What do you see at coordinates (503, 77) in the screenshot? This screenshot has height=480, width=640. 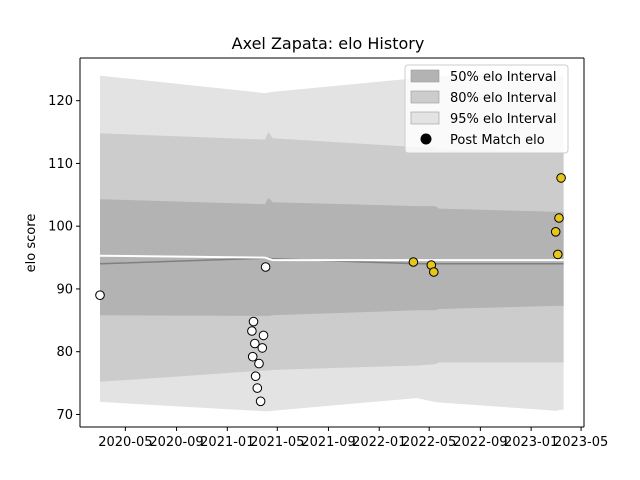 I see `legend-label: 50% elo Interval` at bounding box center [503, 77].